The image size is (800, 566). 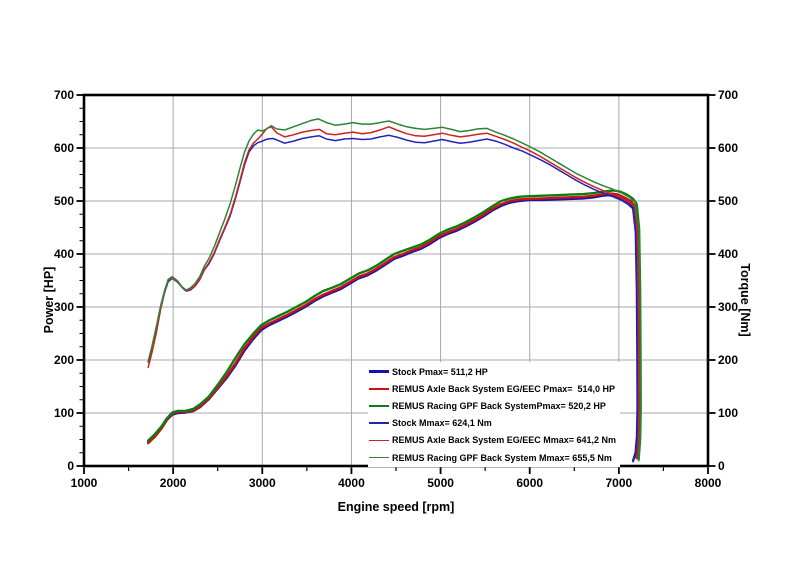 I want to click on y-left-tick-label: 500, so click(x=64, y=201).